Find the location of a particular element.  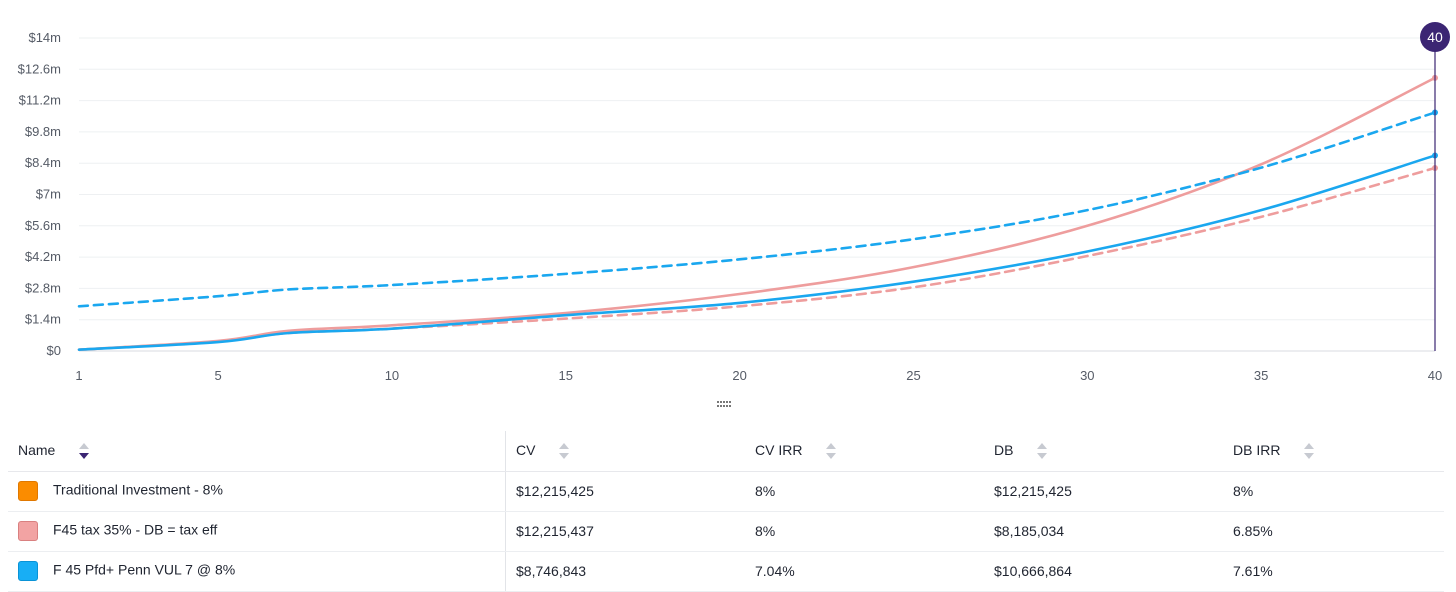

y-tick-label: $11.2m is located at coordinates (40, 100).